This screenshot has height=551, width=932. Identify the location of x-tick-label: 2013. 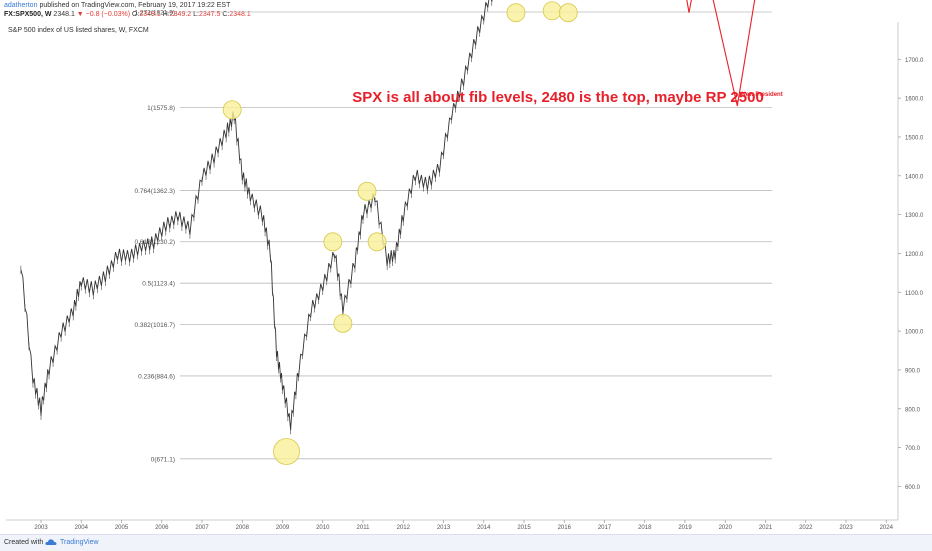
(444, 528).